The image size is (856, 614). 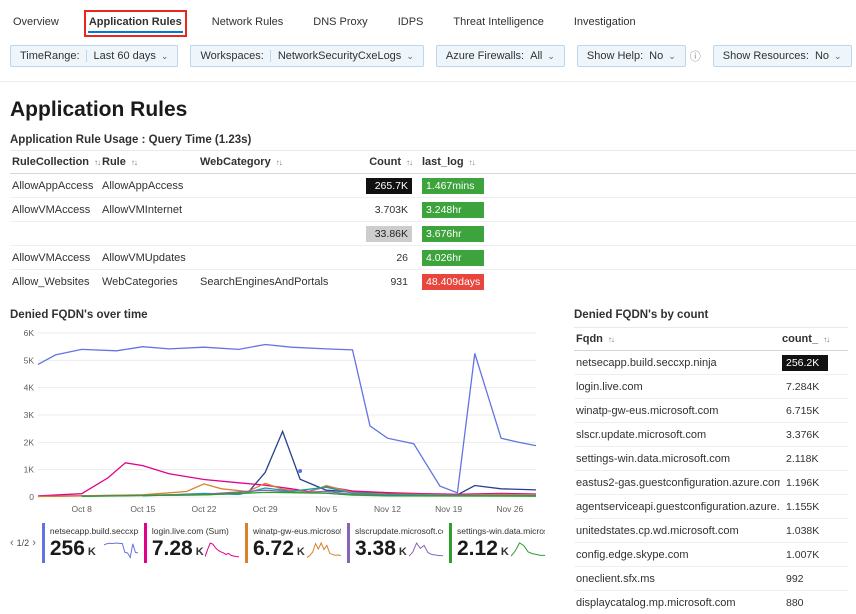 I want to click on svg-text: 5K, so click(x=29, y=360).